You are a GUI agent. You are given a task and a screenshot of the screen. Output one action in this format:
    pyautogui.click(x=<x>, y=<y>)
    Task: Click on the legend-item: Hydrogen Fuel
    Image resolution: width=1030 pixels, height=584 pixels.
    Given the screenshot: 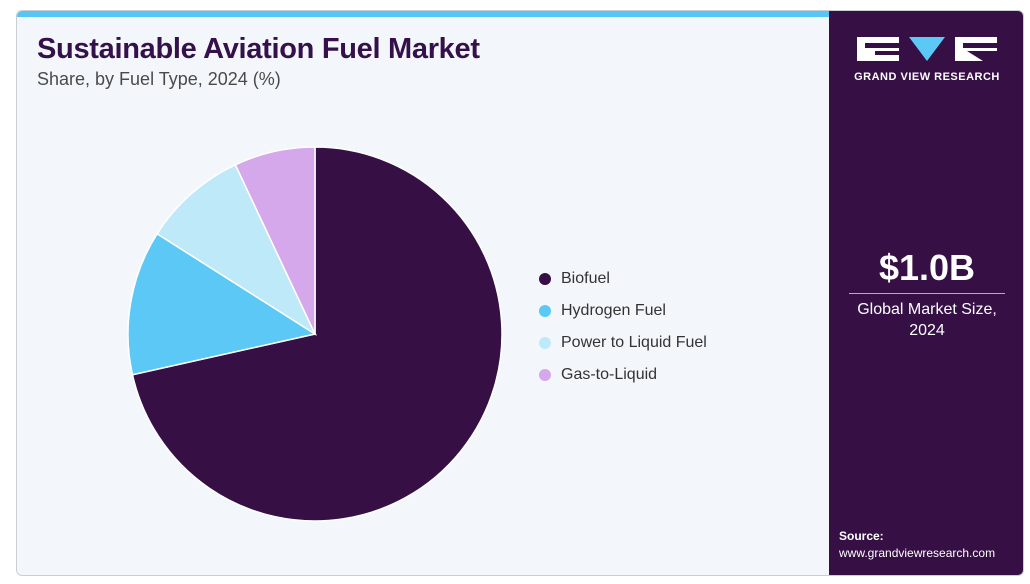 What is the action you would take?
    pyautogui.click(x=623, y=311)
    